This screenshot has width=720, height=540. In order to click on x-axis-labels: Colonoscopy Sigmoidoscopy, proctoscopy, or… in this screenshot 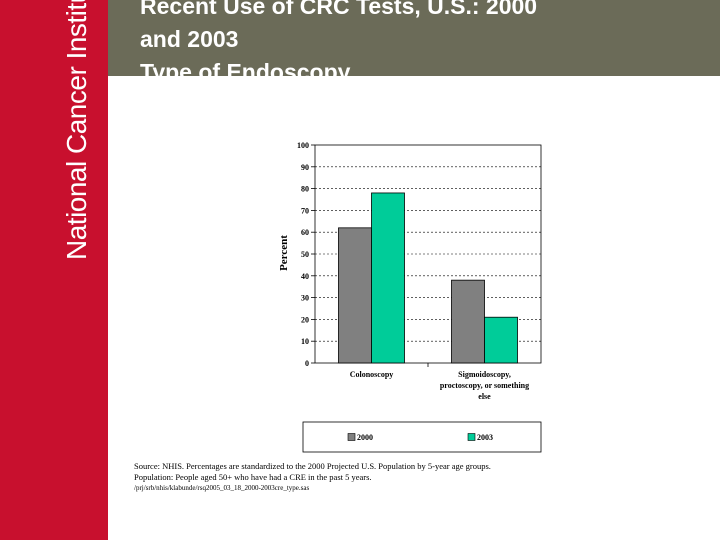, I will do `click(439, 385)`.